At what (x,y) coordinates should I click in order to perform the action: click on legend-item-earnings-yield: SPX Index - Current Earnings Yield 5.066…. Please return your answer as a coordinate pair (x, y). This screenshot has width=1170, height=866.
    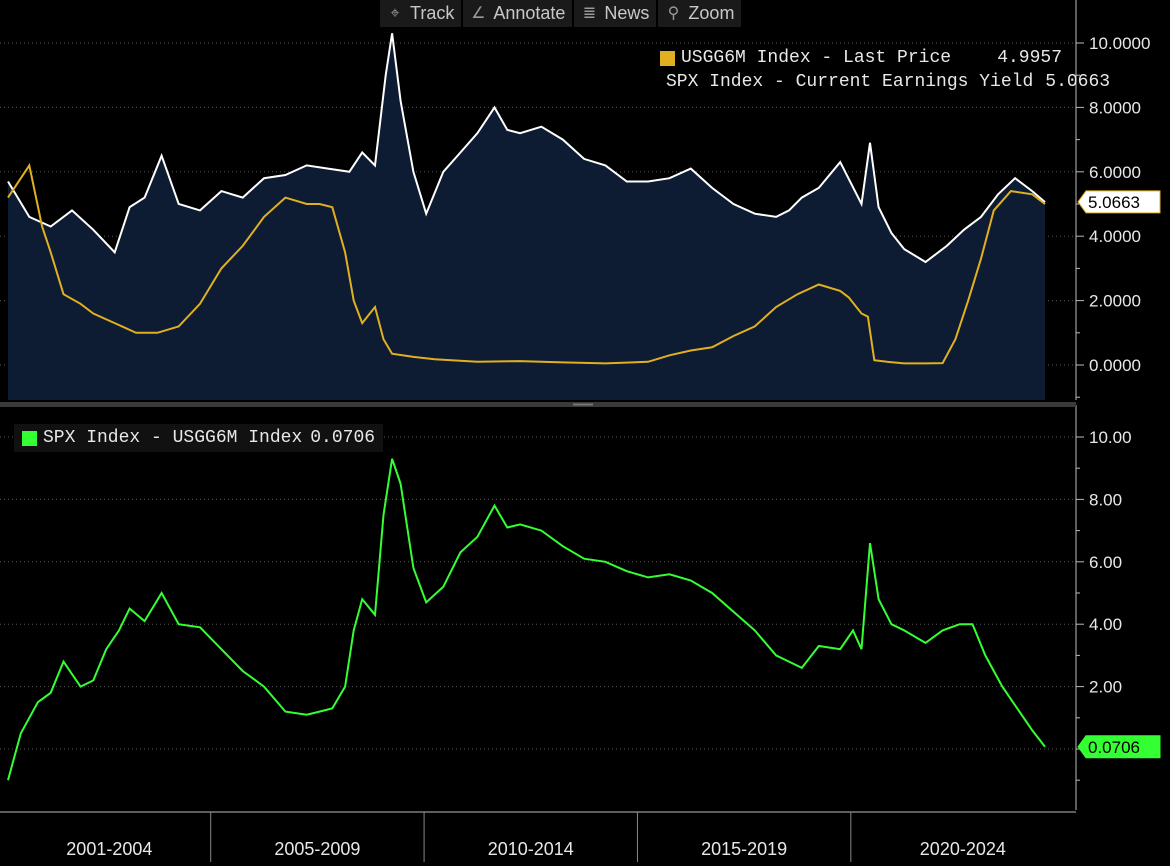
    Looking at the image, I should click on (885, 82).